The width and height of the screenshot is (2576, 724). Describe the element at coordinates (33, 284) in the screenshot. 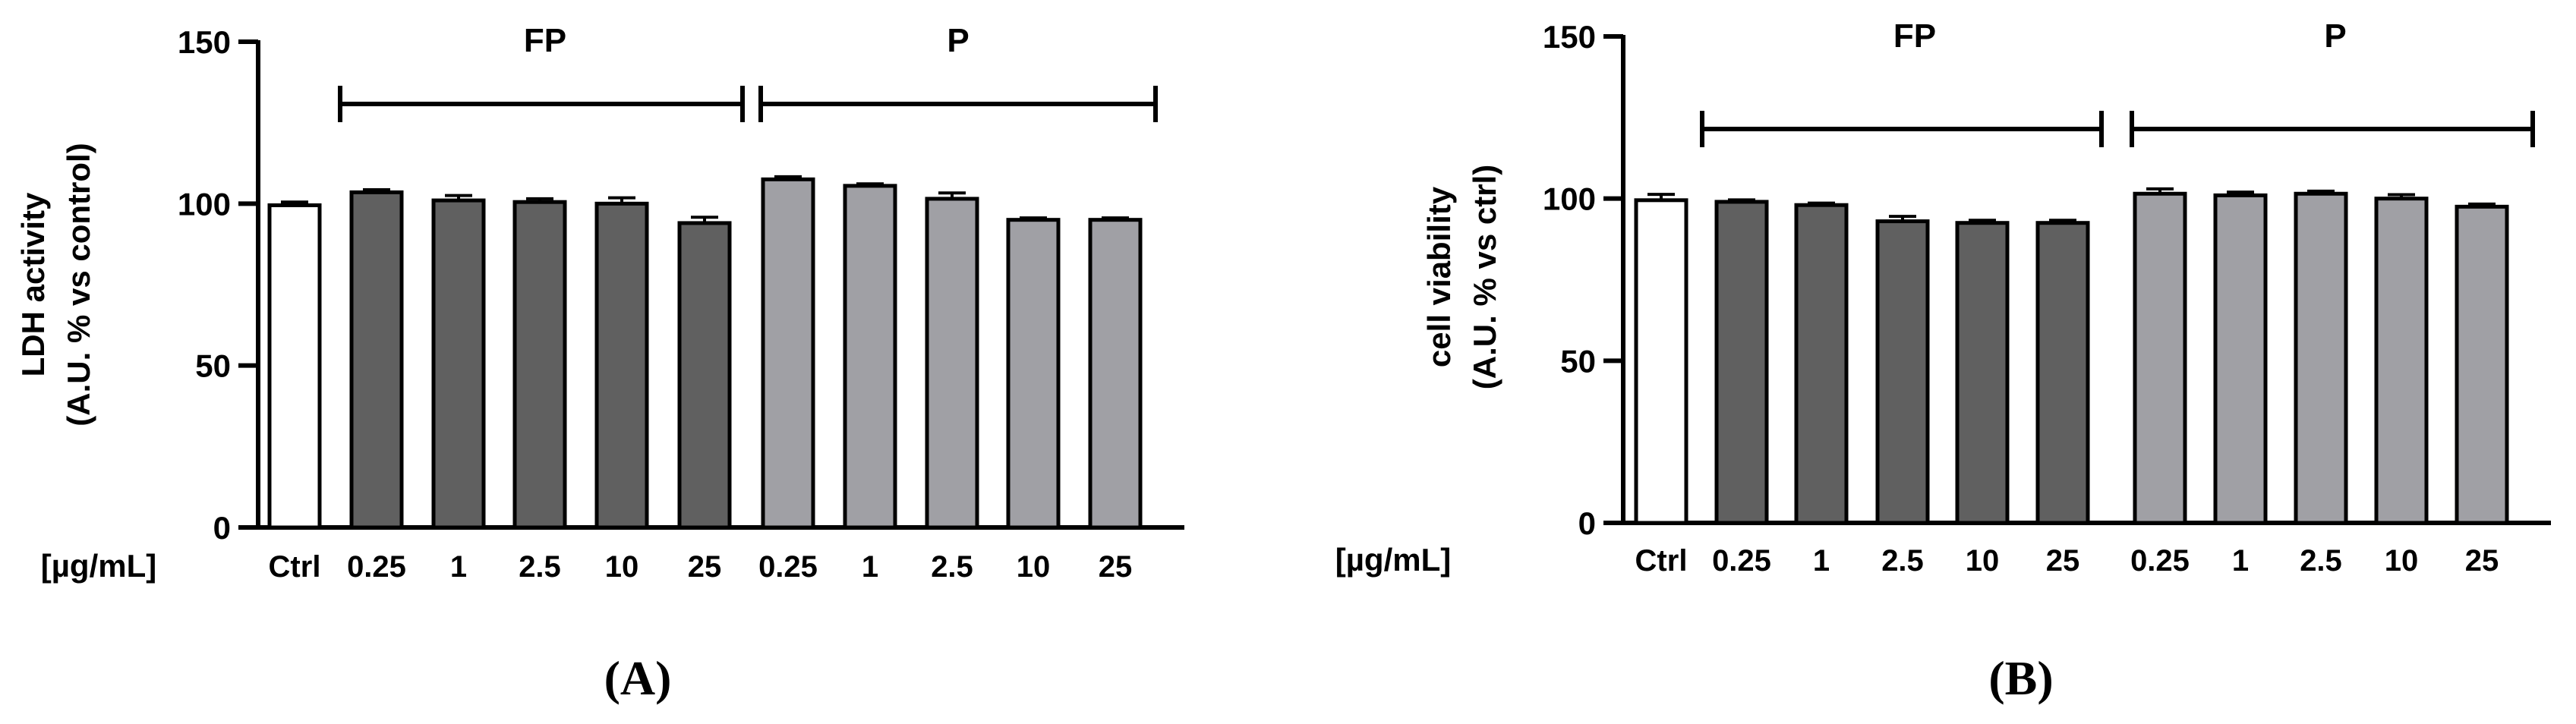

I see `y-axis-label: LDH activity` at that location.